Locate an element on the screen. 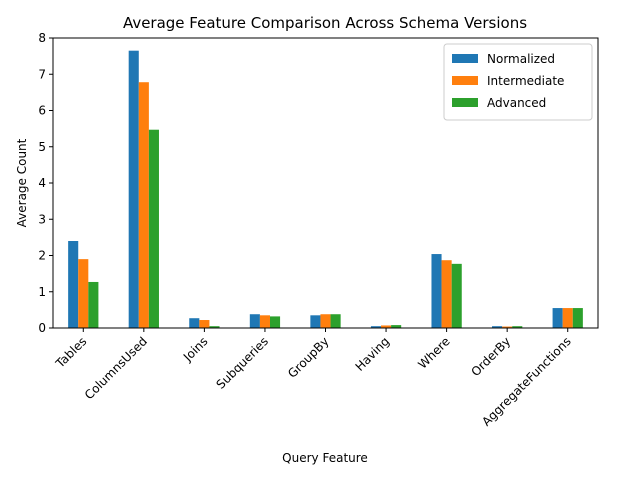  bar-intermediate-aggregatefunctions is located at coordinates (567, 318).